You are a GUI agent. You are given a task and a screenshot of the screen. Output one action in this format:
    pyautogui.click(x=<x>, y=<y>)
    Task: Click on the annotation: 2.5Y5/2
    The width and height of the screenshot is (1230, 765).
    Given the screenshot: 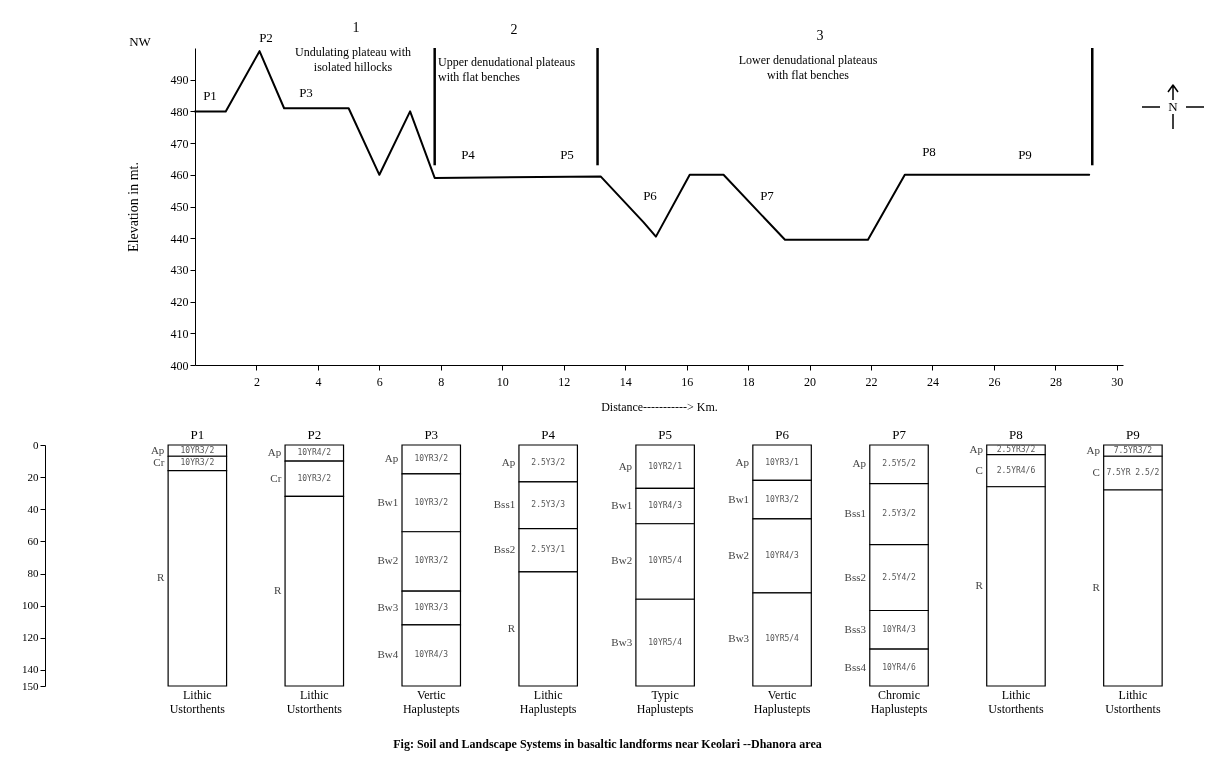 What is the action you would take?
    pyautogui.click(x=899, y=464)
    